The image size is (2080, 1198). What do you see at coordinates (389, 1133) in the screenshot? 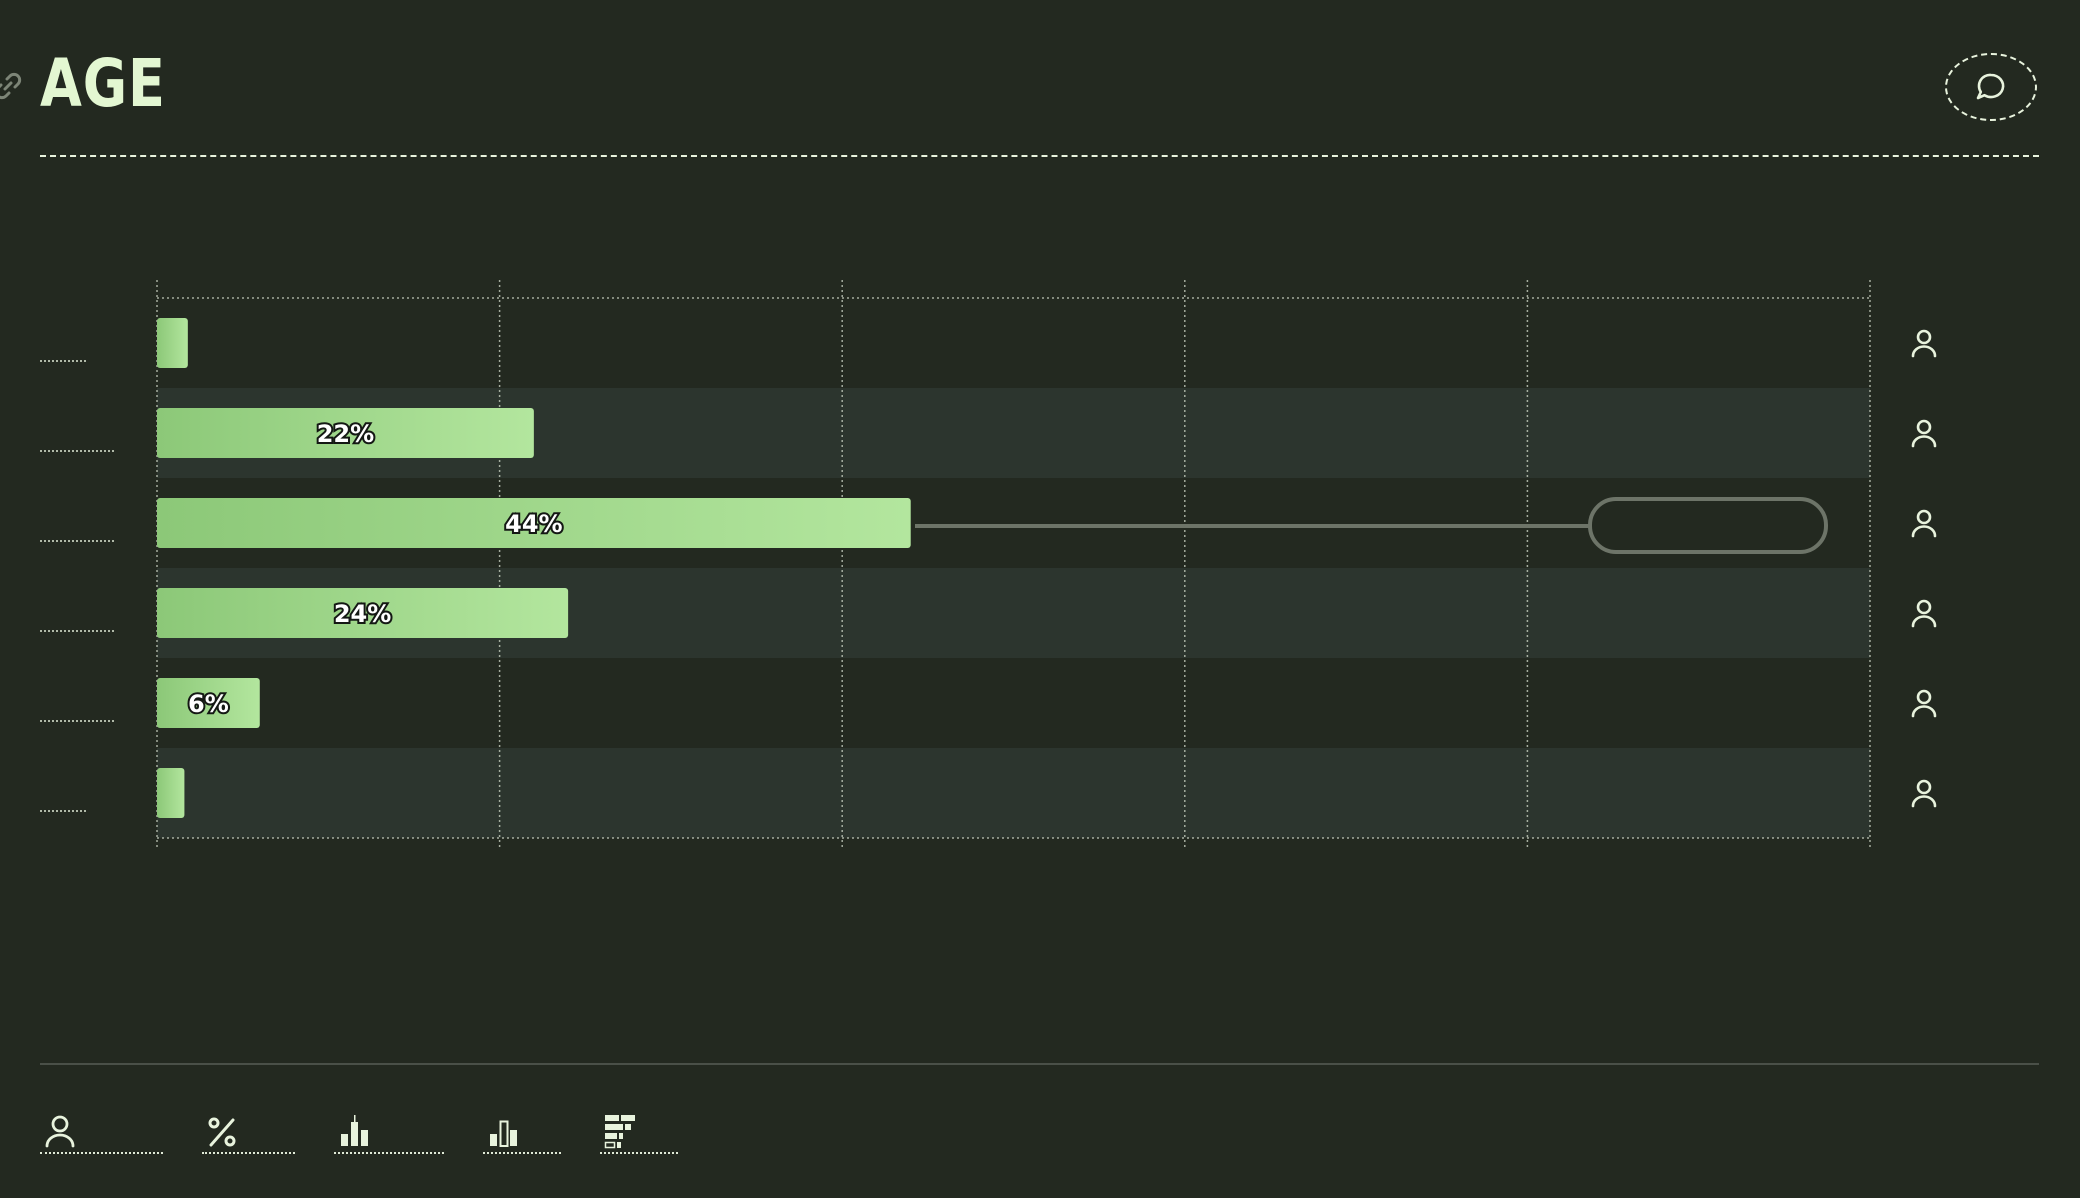
I see `bar-chart-button` at bounding box center [389, 1133].